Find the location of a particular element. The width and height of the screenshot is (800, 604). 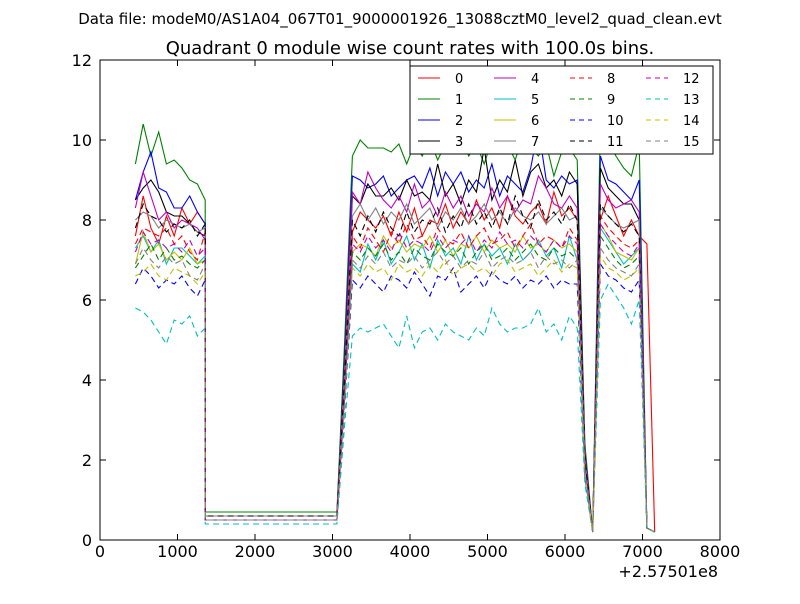

legend-label-3: 3 is located at coordinates (459, 142).